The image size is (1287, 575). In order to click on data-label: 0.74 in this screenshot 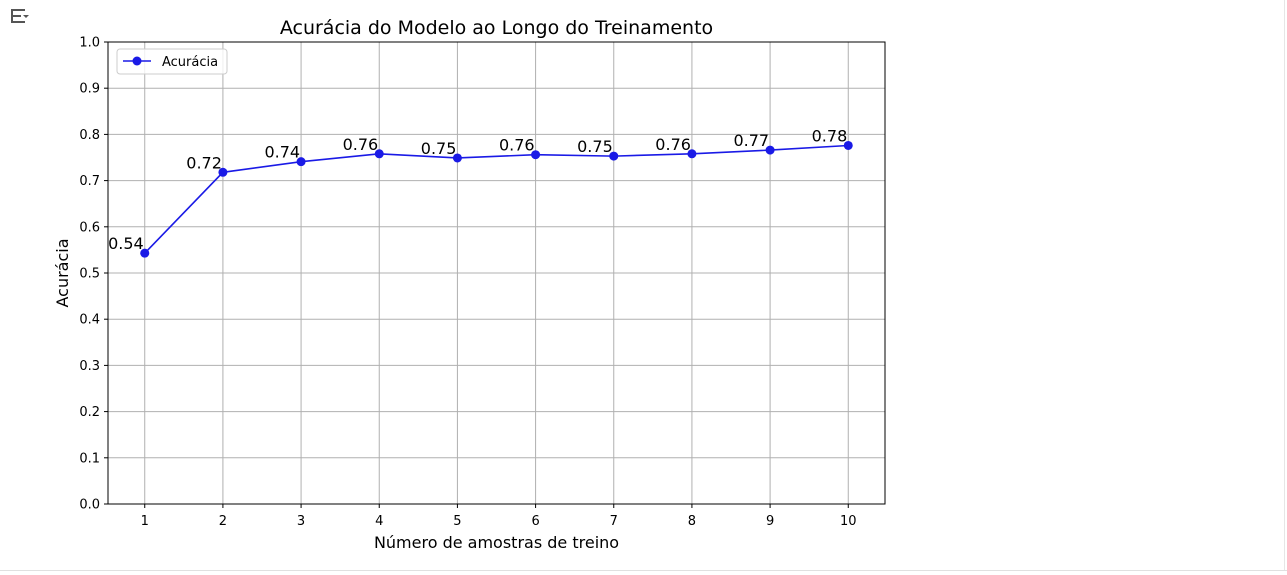, I will do `click(282, 152)`.